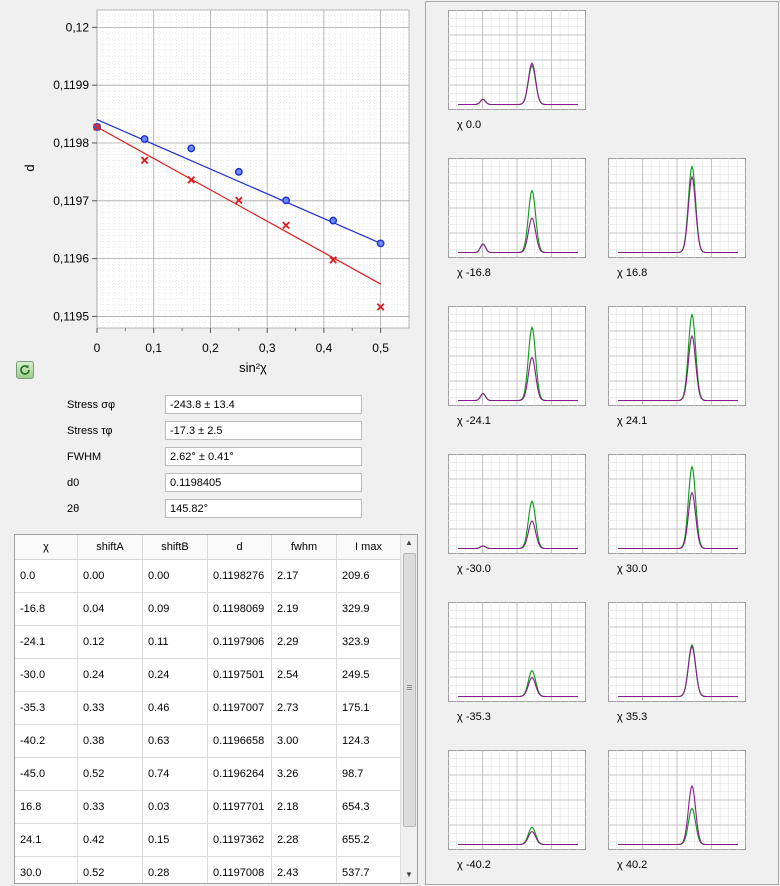  What do you see at coordinates (632, 717) in the screenshot?
I see `thumbnail-label: χ 35.3` at bounding box center [632, 717].